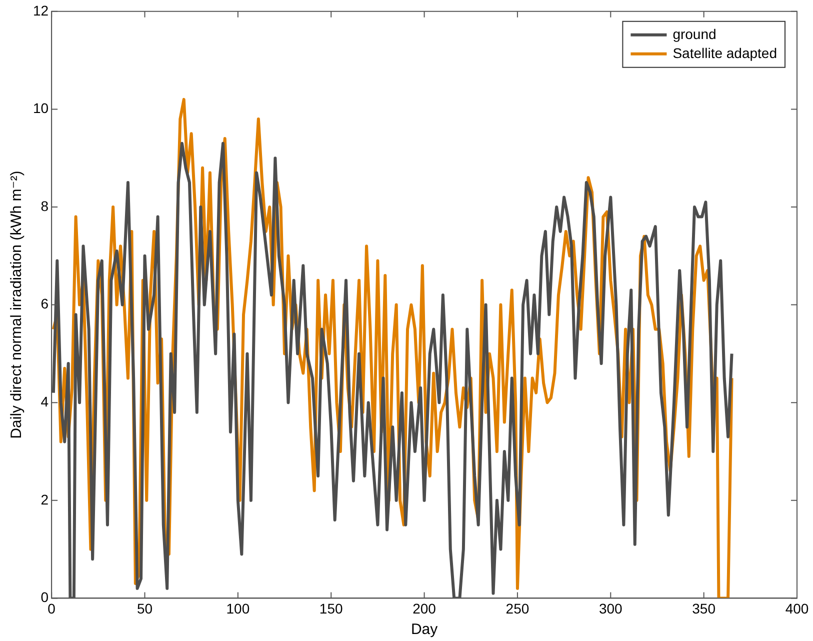 Image resolution: width=813 pixels, height=641 pixels. Describe the element at coordinates (238, 608) in the screenshot. I see `x-tick-label: 100` at that location.